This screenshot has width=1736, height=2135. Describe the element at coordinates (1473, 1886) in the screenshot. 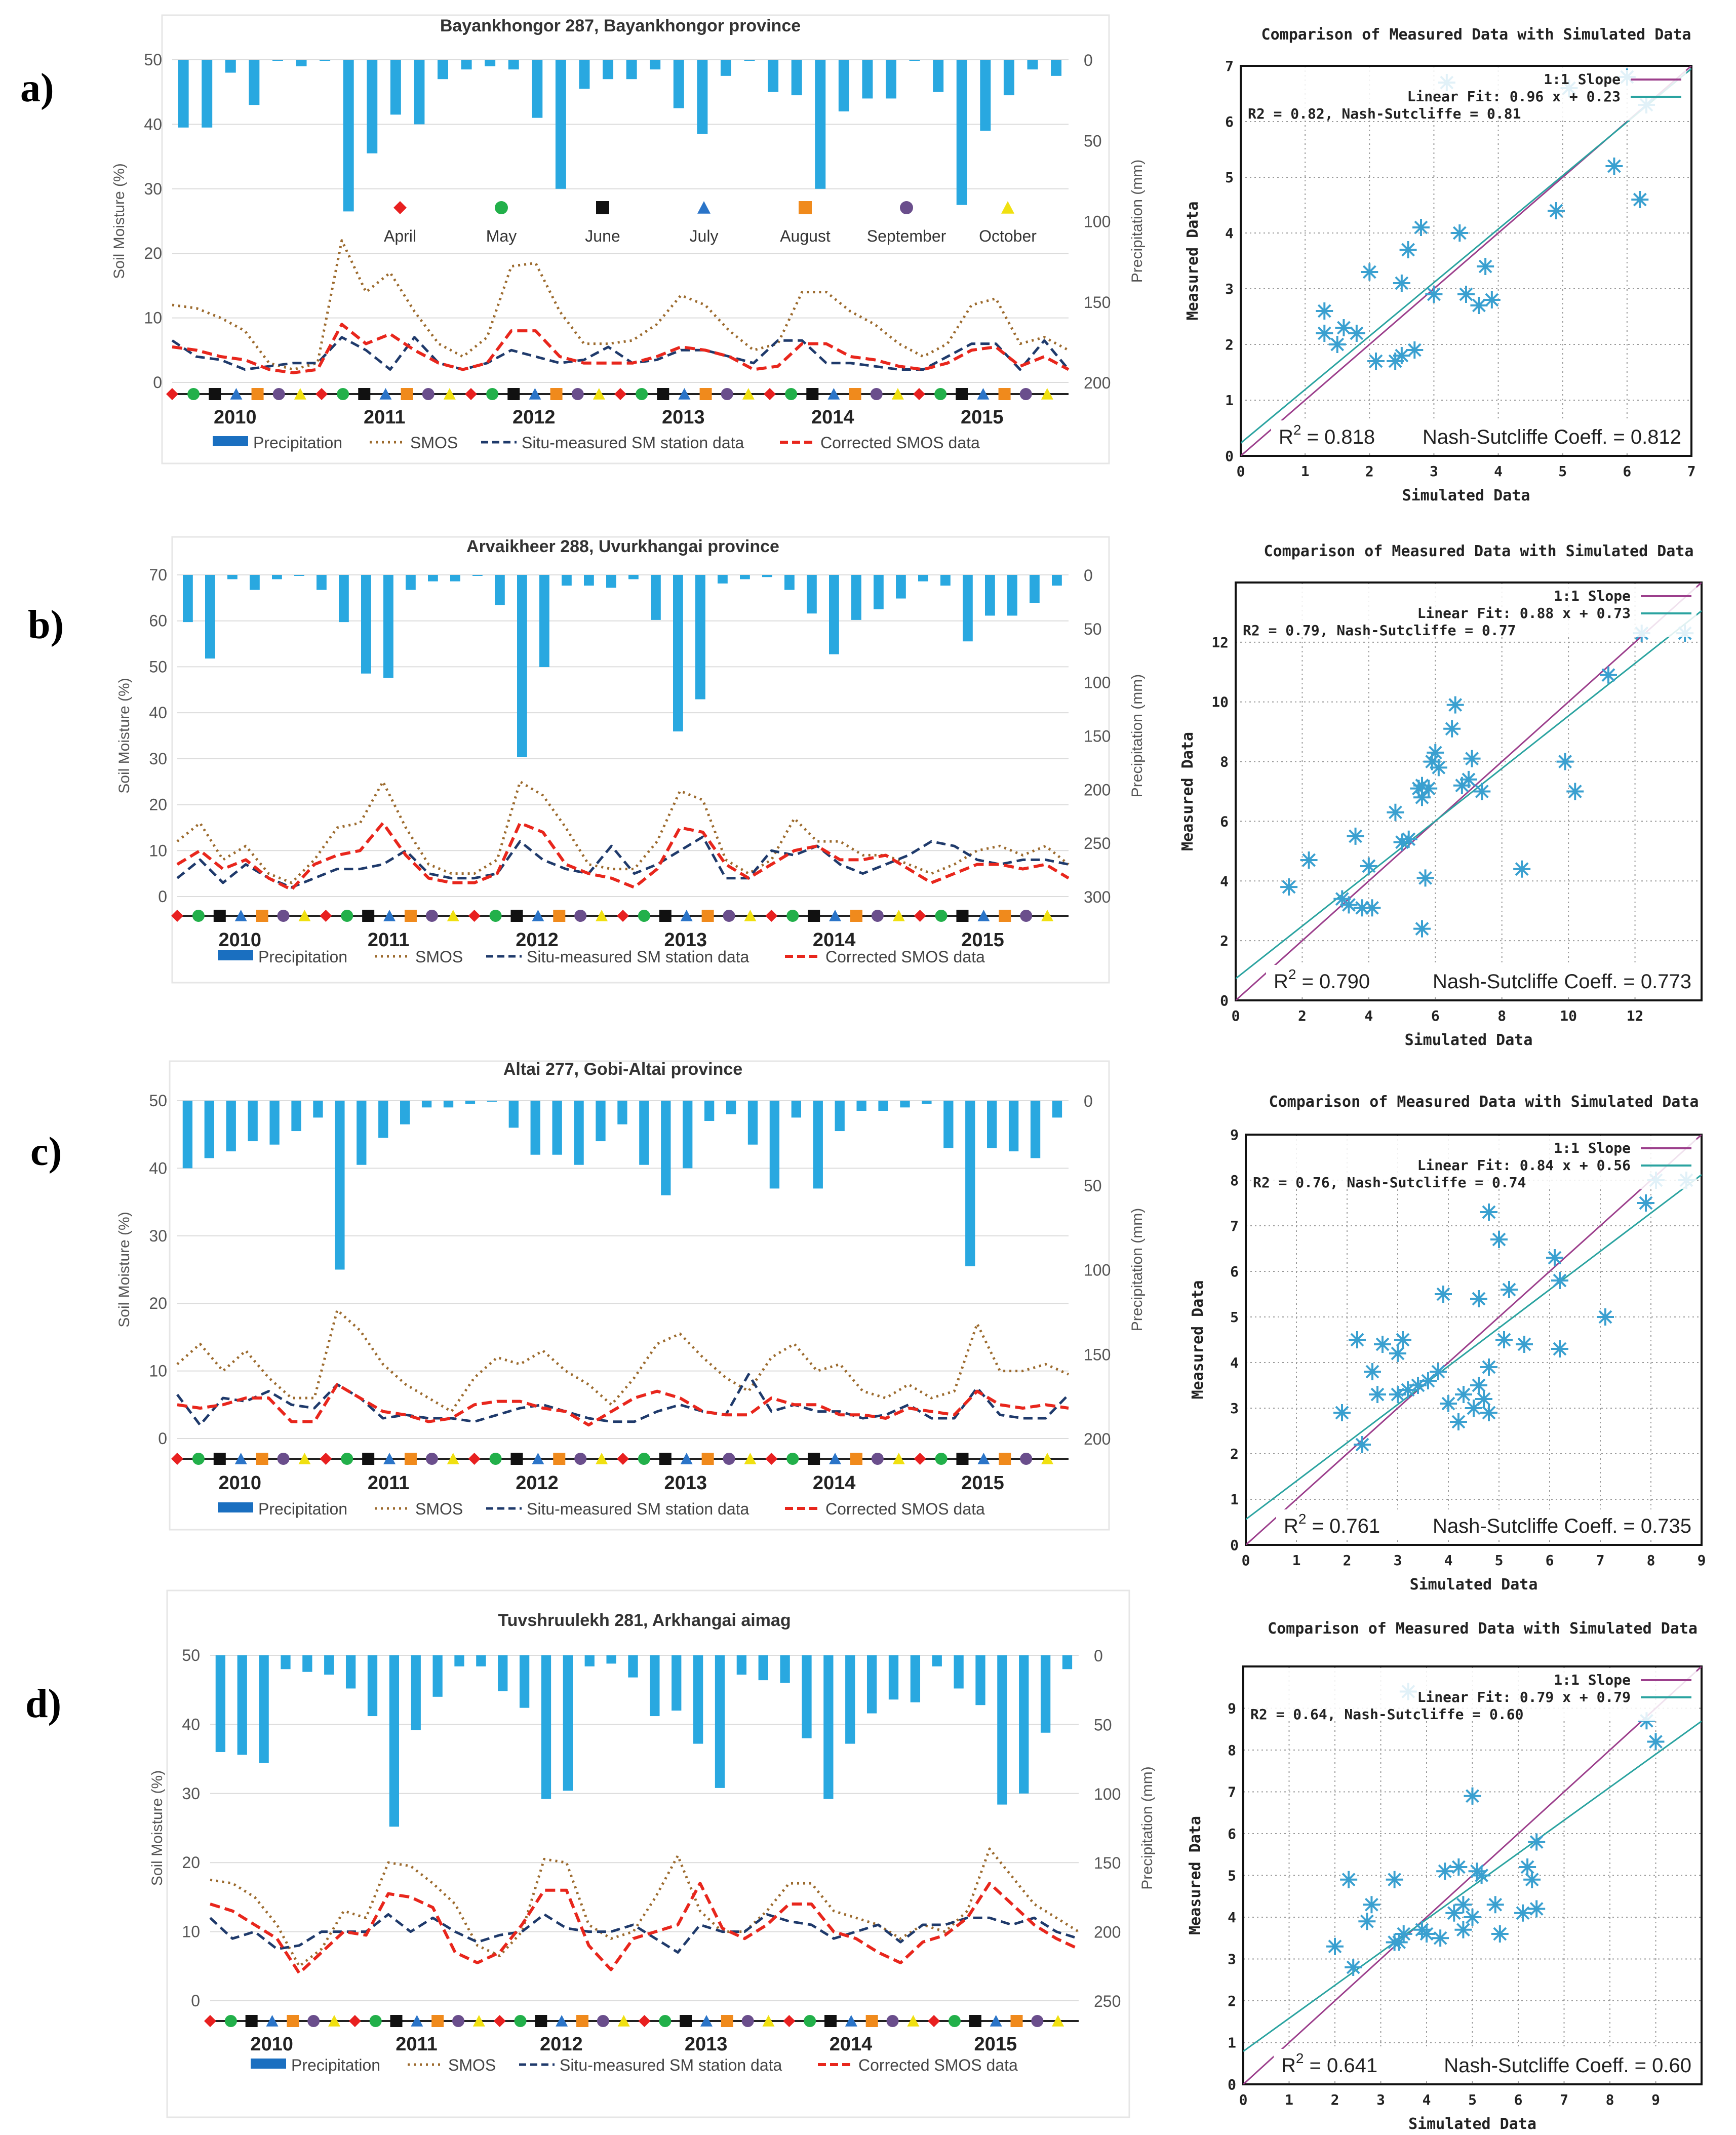

I see `linear-fit-line` at that location.